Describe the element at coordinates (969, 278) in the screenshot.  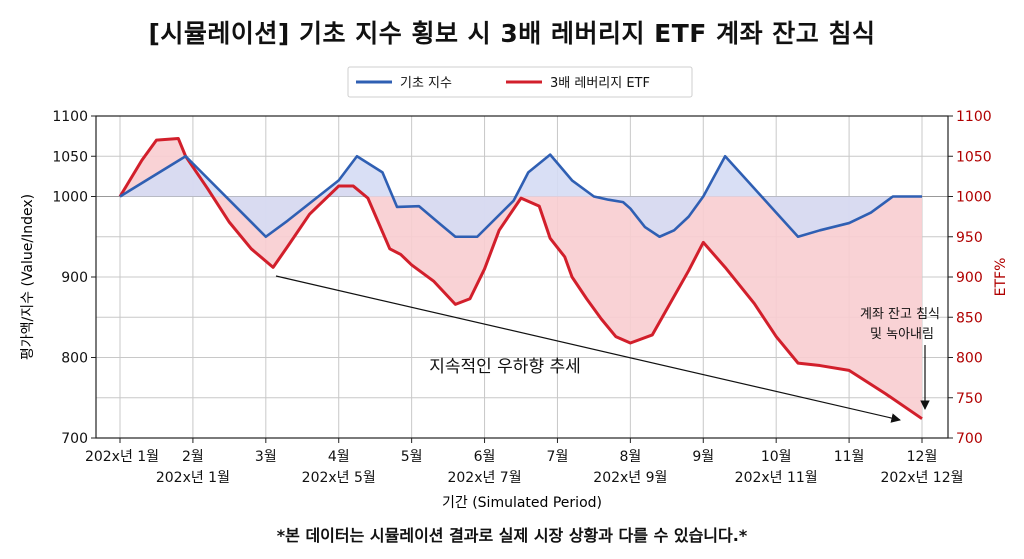
I see `y2-tick-label: 900` at that location.